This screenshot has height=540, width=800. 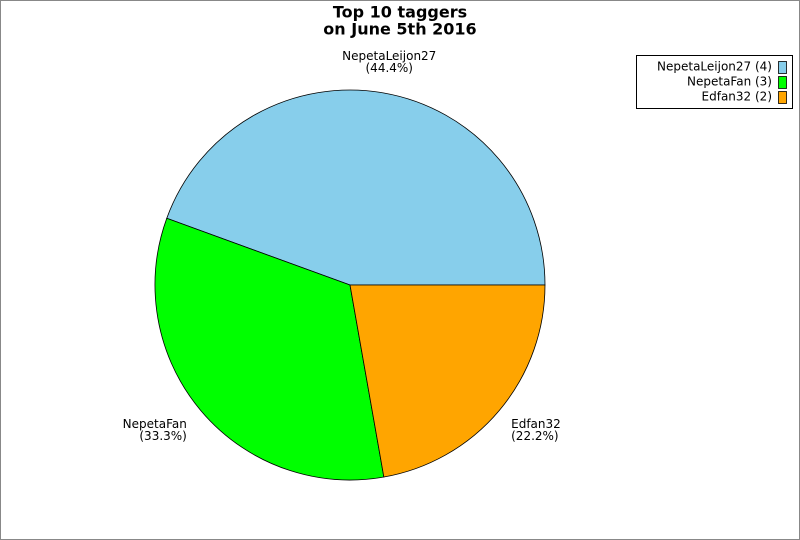 What do you see at coordinates (389, 56) in the screenshot?
I see `slice-label: NepetaLeijon27` at bounding box center [389, 56].